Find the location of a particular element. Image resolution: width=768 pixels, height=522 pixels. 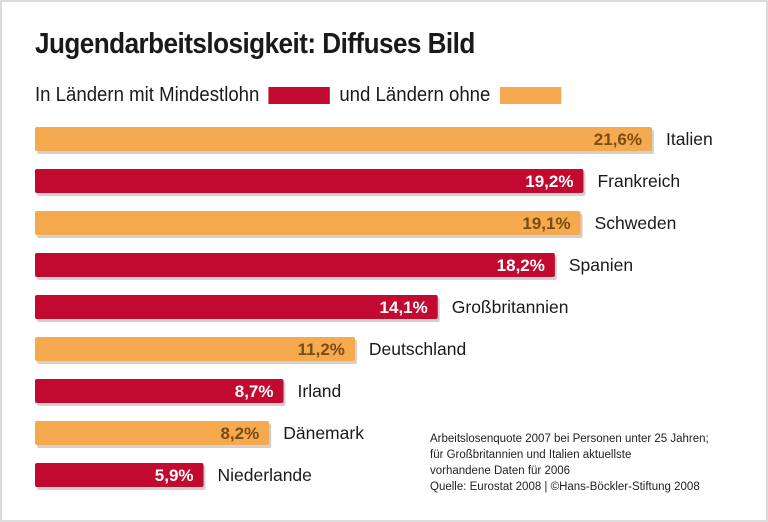

bar-niederlande is located at coordinates (119, 475).